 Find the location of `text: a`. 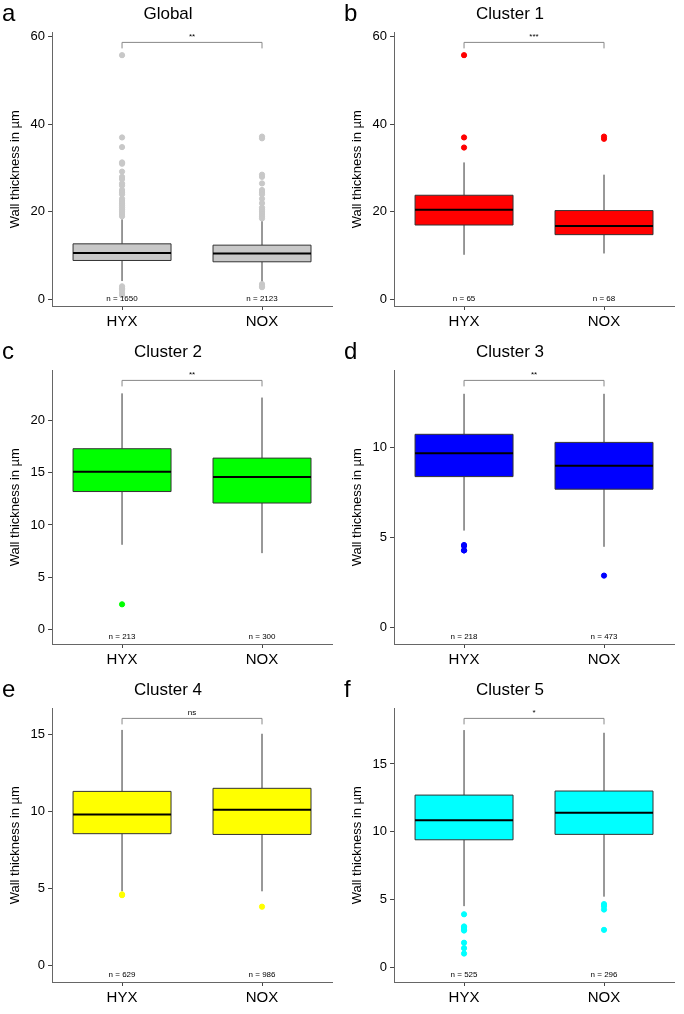

text: a is located at coordinates (9, 13).